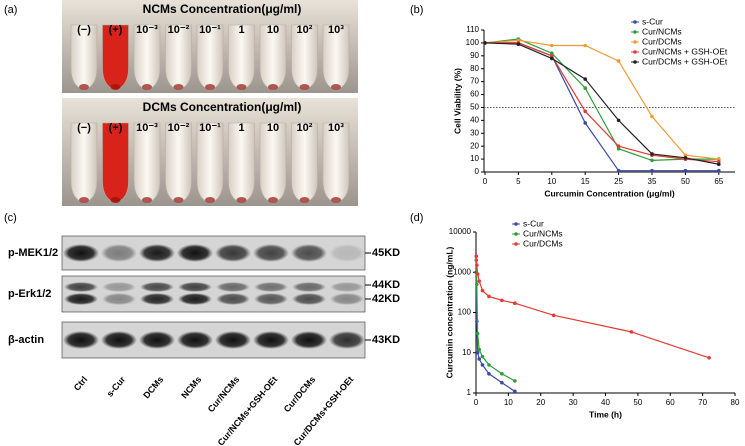 Image resolution: width=745 pixels, height=446 pixels. What do you see at coordinates (540, 402) in the screenshot?
I see `x-tick-label: 20` at bounding box center [540, 402].